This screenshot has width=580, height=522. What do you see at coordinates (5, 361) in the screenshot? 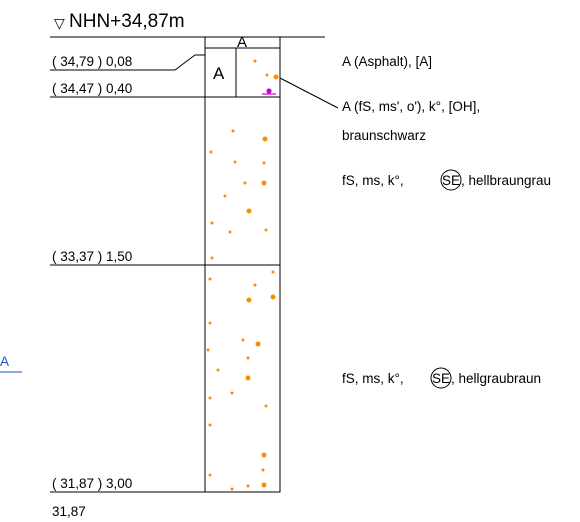
I see `side-marker-link: A` at bounding box center [5, 361].